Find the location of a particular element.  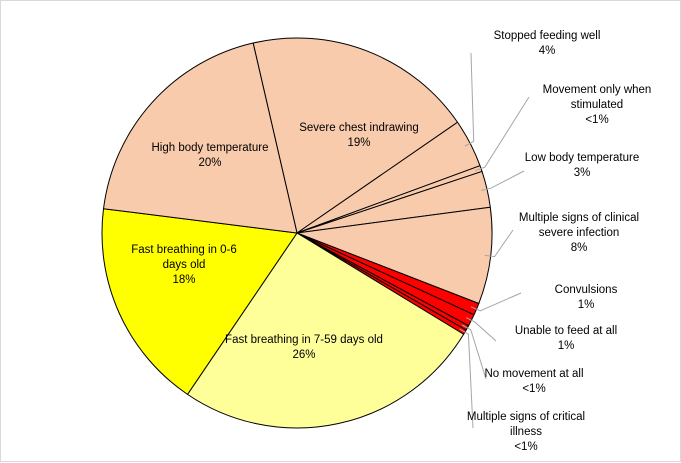

slice-label-0: Severe chest indrawing 19% is located at coordinates (359, 135).